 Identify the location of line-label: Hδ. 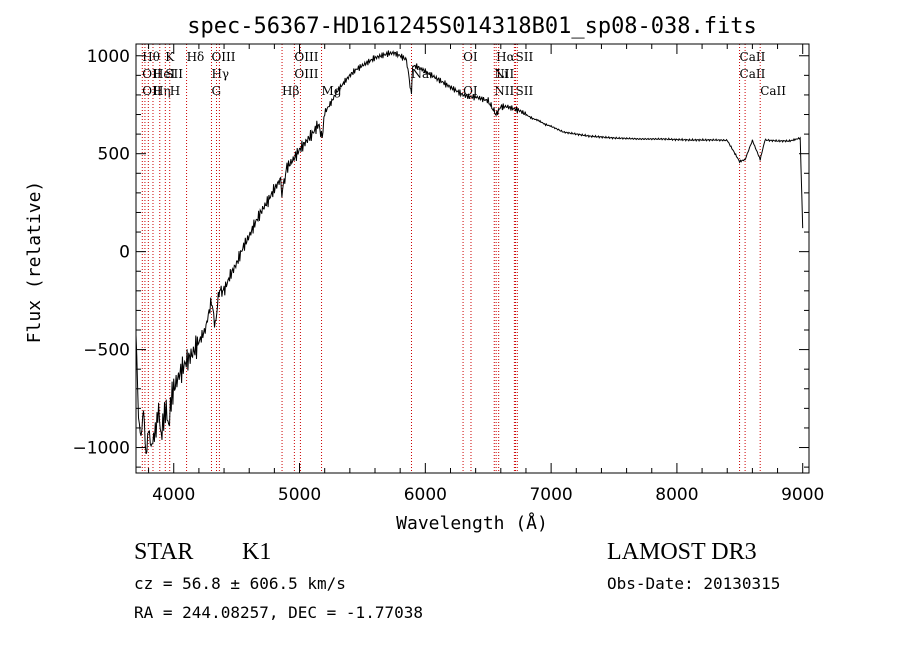
(196, 57).